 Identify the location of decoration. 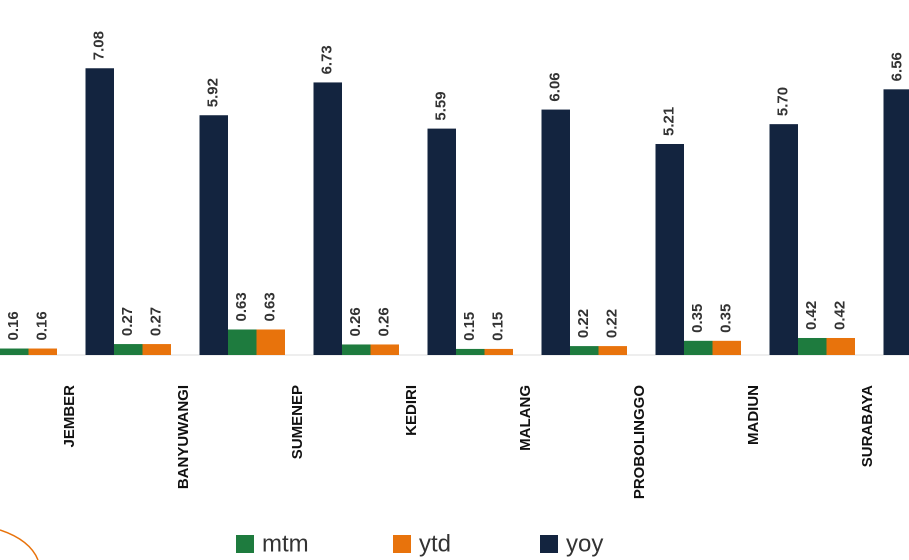
(19, 544).